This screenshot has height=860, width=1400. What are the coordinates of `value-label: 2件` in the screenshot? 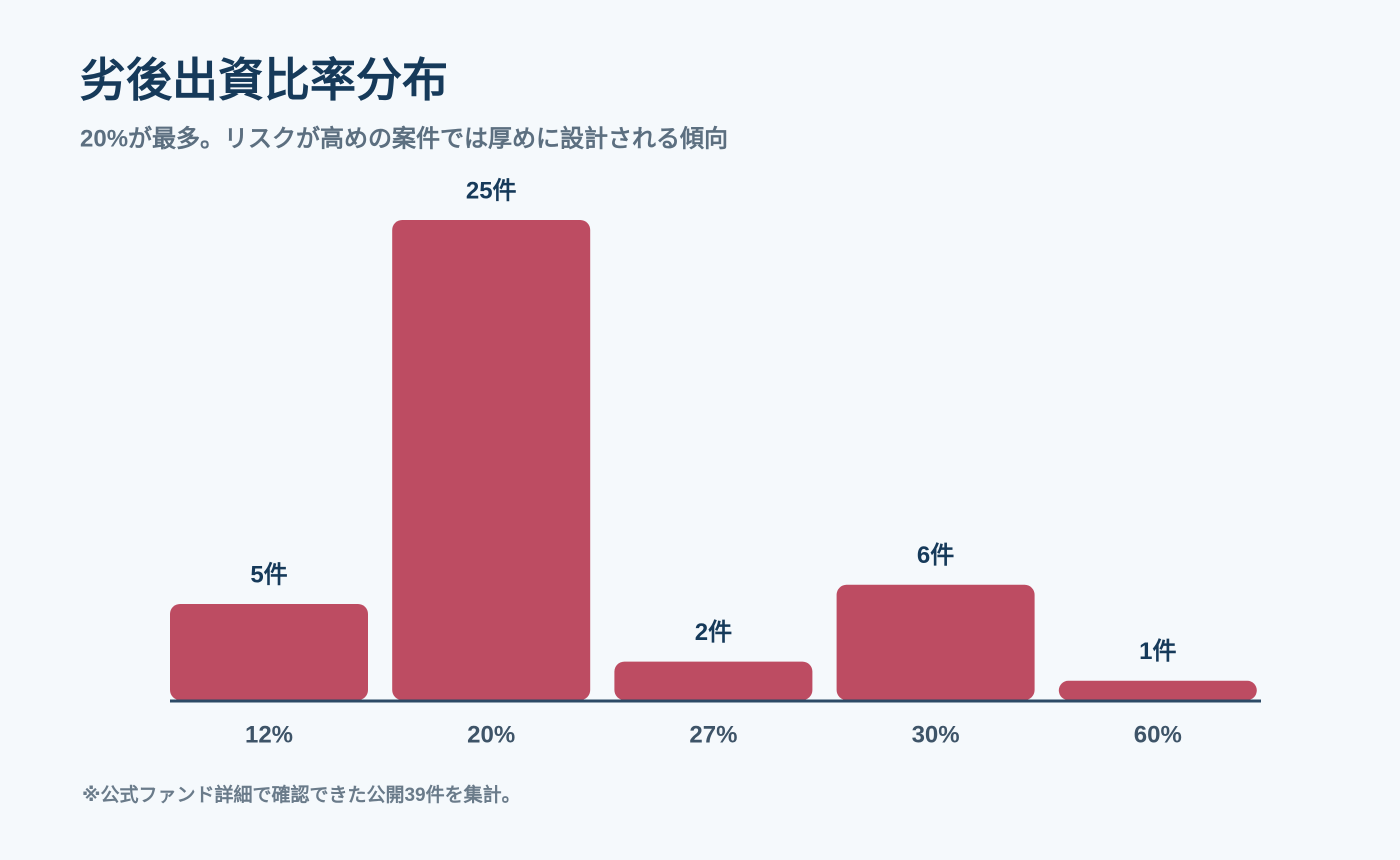 It's located at (713, 632).